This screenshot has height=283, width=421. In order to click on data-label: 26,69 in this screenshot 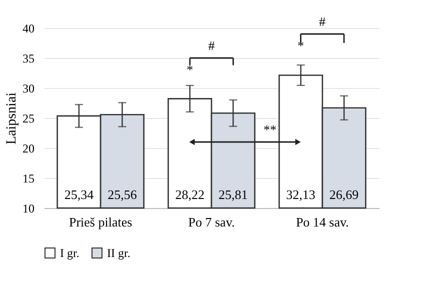, I will do `click(344, 194)`.